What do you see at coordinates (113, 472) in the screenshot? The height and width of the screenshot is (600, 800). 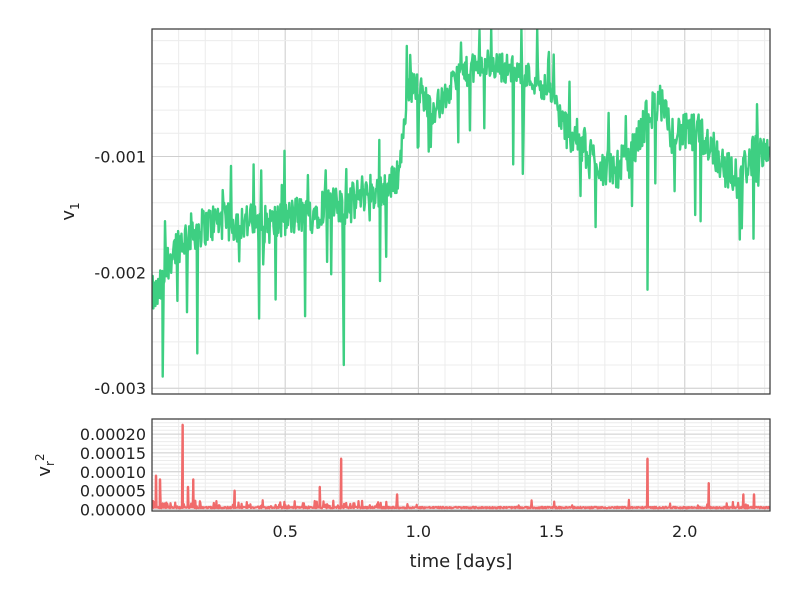 I see `y-tick-label: 0.00010` at bounding box center [113, 472].